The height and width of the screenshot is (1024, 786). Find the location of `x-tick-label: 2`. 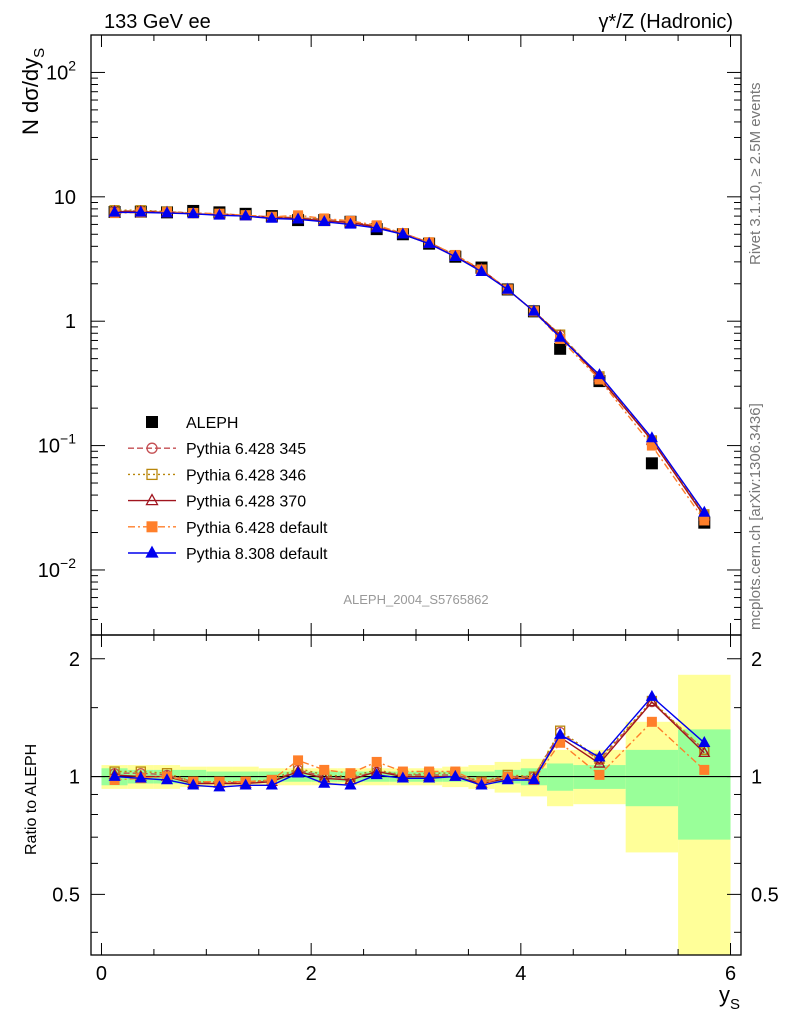

x-tick-label: 2 is located at coordinates (311, 974).